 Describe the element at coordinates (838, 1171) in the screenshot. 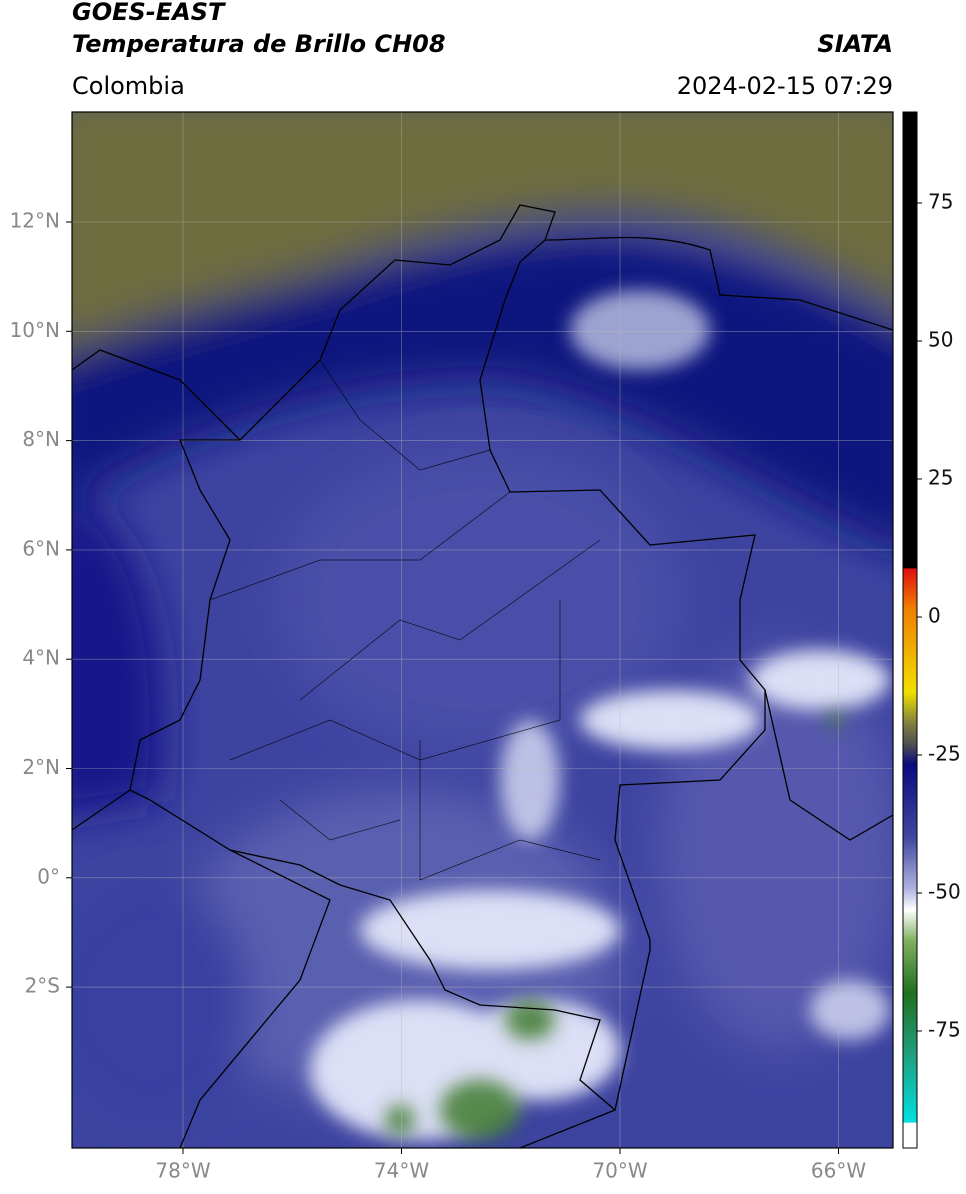

I see `lon-label: 66°W` at that location.